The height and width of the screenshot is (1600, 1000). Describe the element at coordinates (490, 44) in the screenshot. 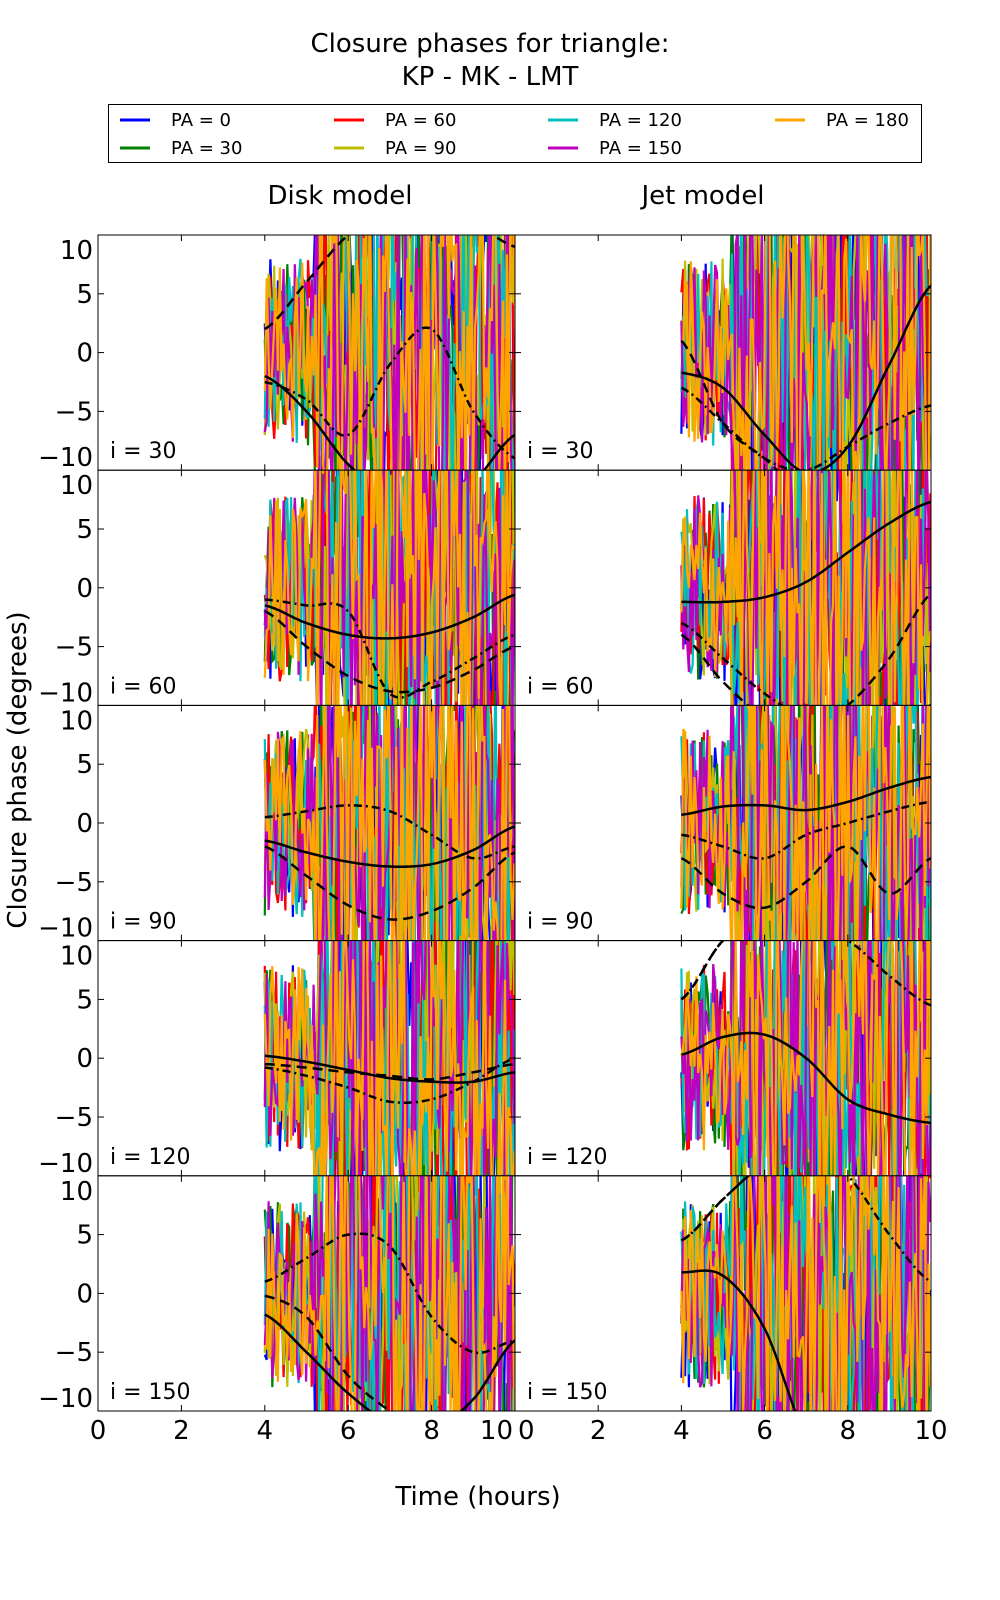

I see `chart-title-line1: Closure phases for triangle:` at that location.